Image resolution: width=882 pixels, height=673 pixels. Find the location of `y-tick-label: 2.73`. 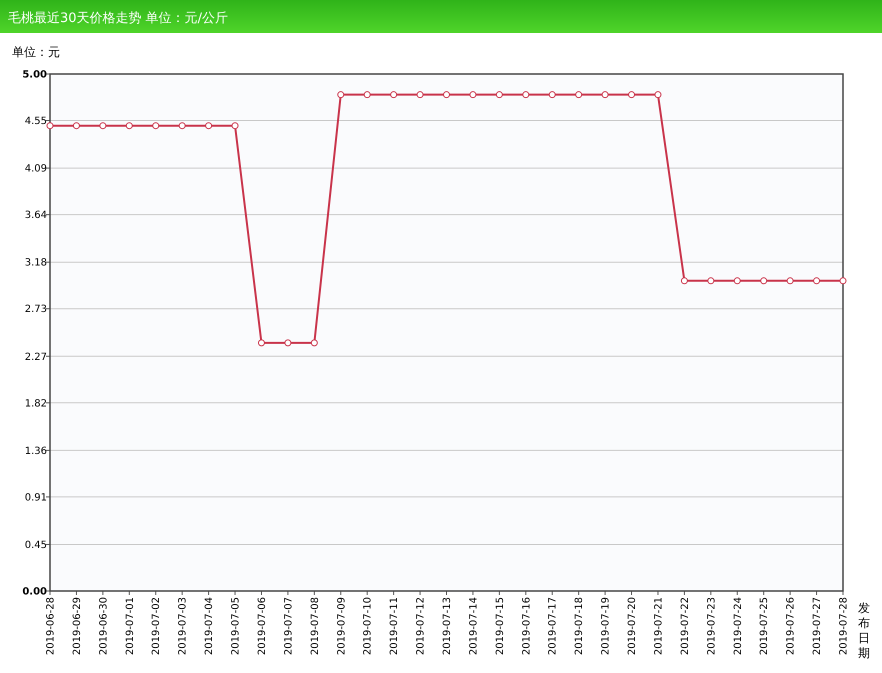

y-tick-label: 2.73 is located at coordinates (35, 310).